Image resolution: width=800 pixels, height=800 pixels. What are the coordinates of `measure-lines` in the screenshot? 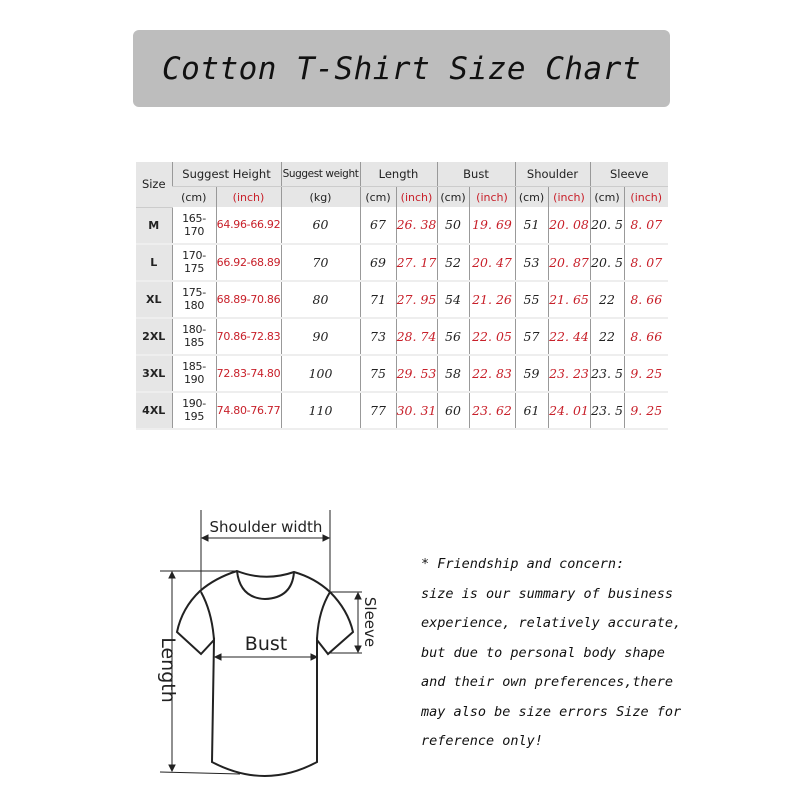 It's located at (260, 642).